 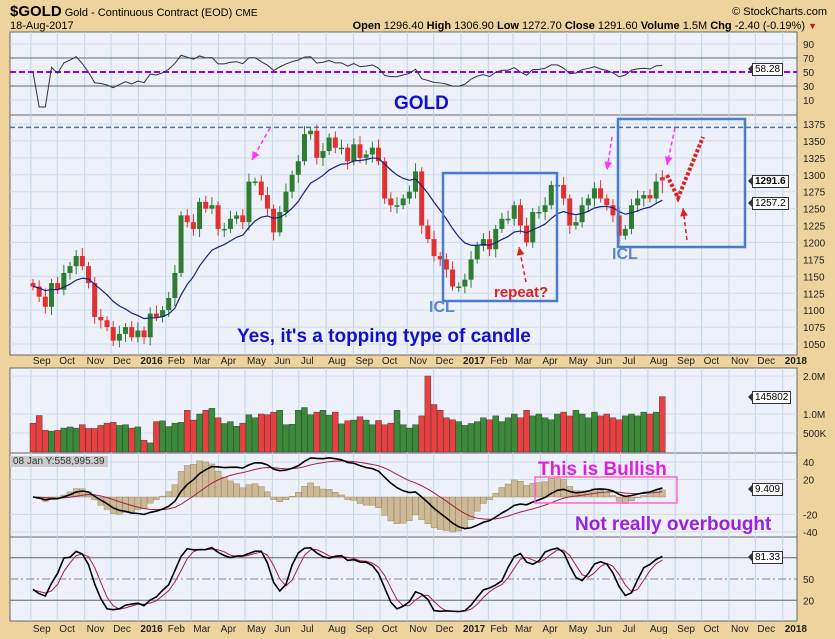 I want to click on stoch-tick-label: 50, so click(x=809, y=580).